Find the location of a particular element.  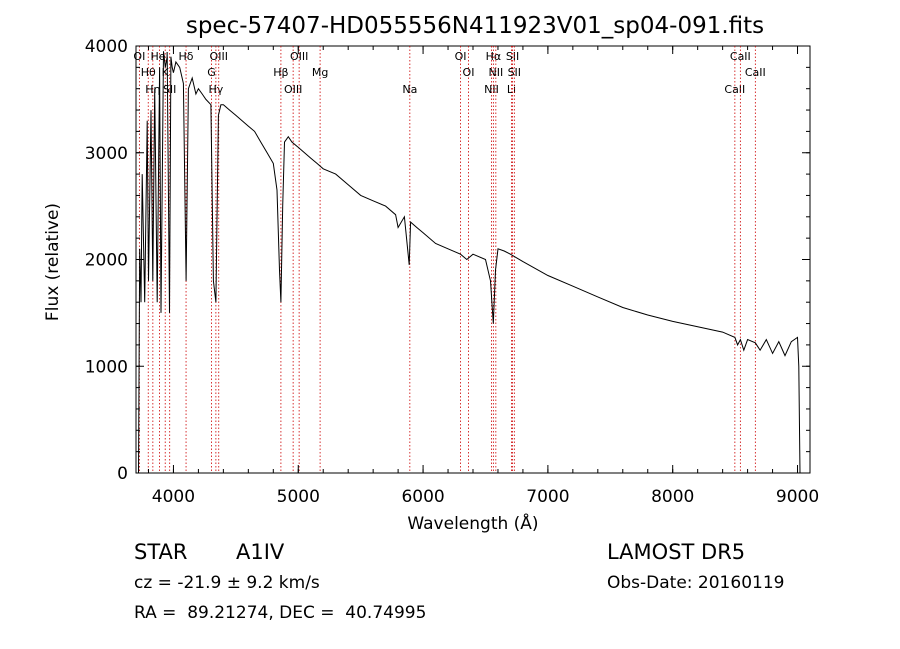

y-axis-label: Flux (relative) is located at coordinates (53, 262).